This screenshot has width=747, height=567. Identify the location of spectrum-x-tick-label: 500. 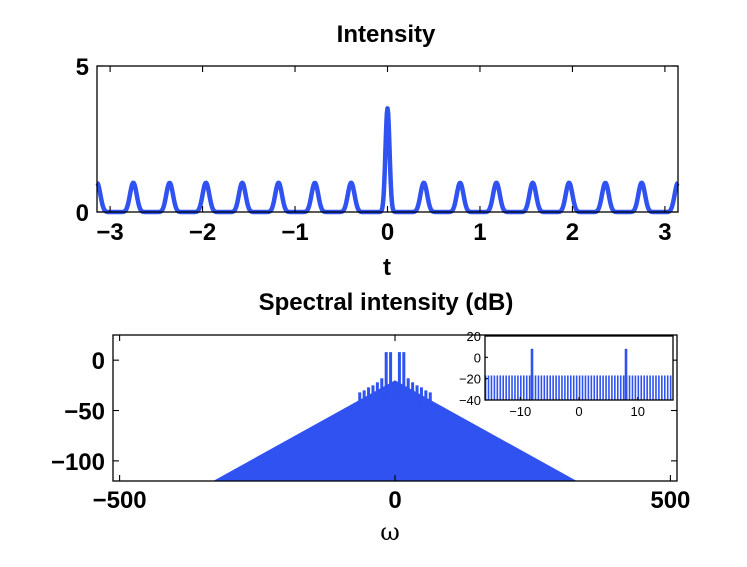
(670, 500).